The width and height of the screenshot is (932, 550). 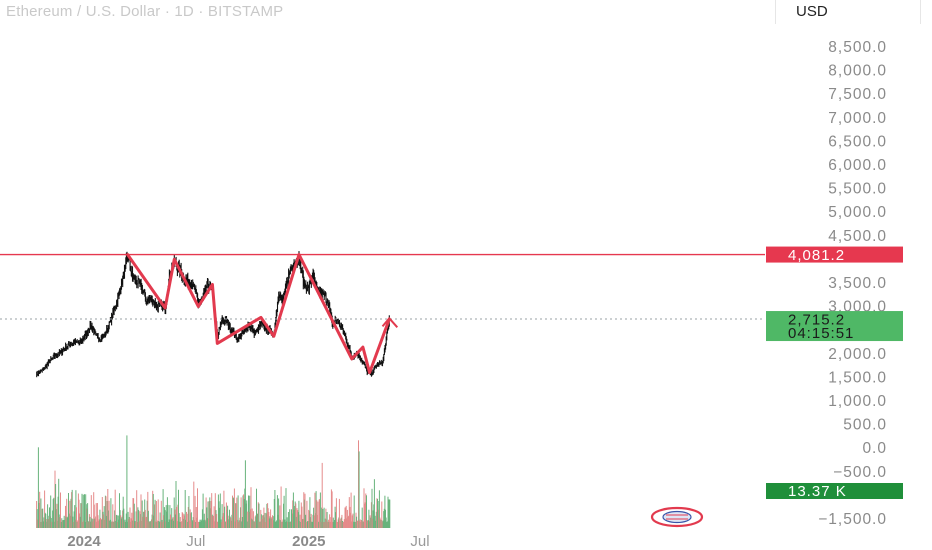 What do you see at coordinates (816, 255) in the screenshot?
I see `resistance-value-label: 4,081.2` at bounding box center [816, 255].